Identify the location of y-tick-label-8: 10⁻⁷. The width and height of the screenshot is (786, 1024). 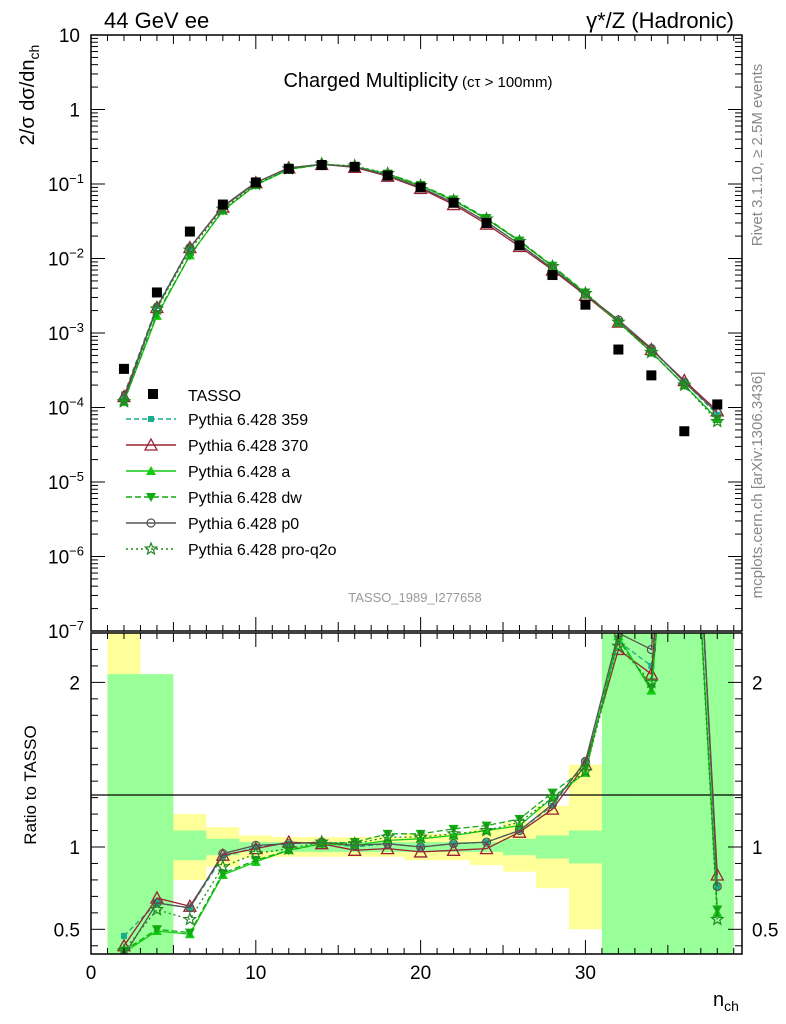
(66, 630).